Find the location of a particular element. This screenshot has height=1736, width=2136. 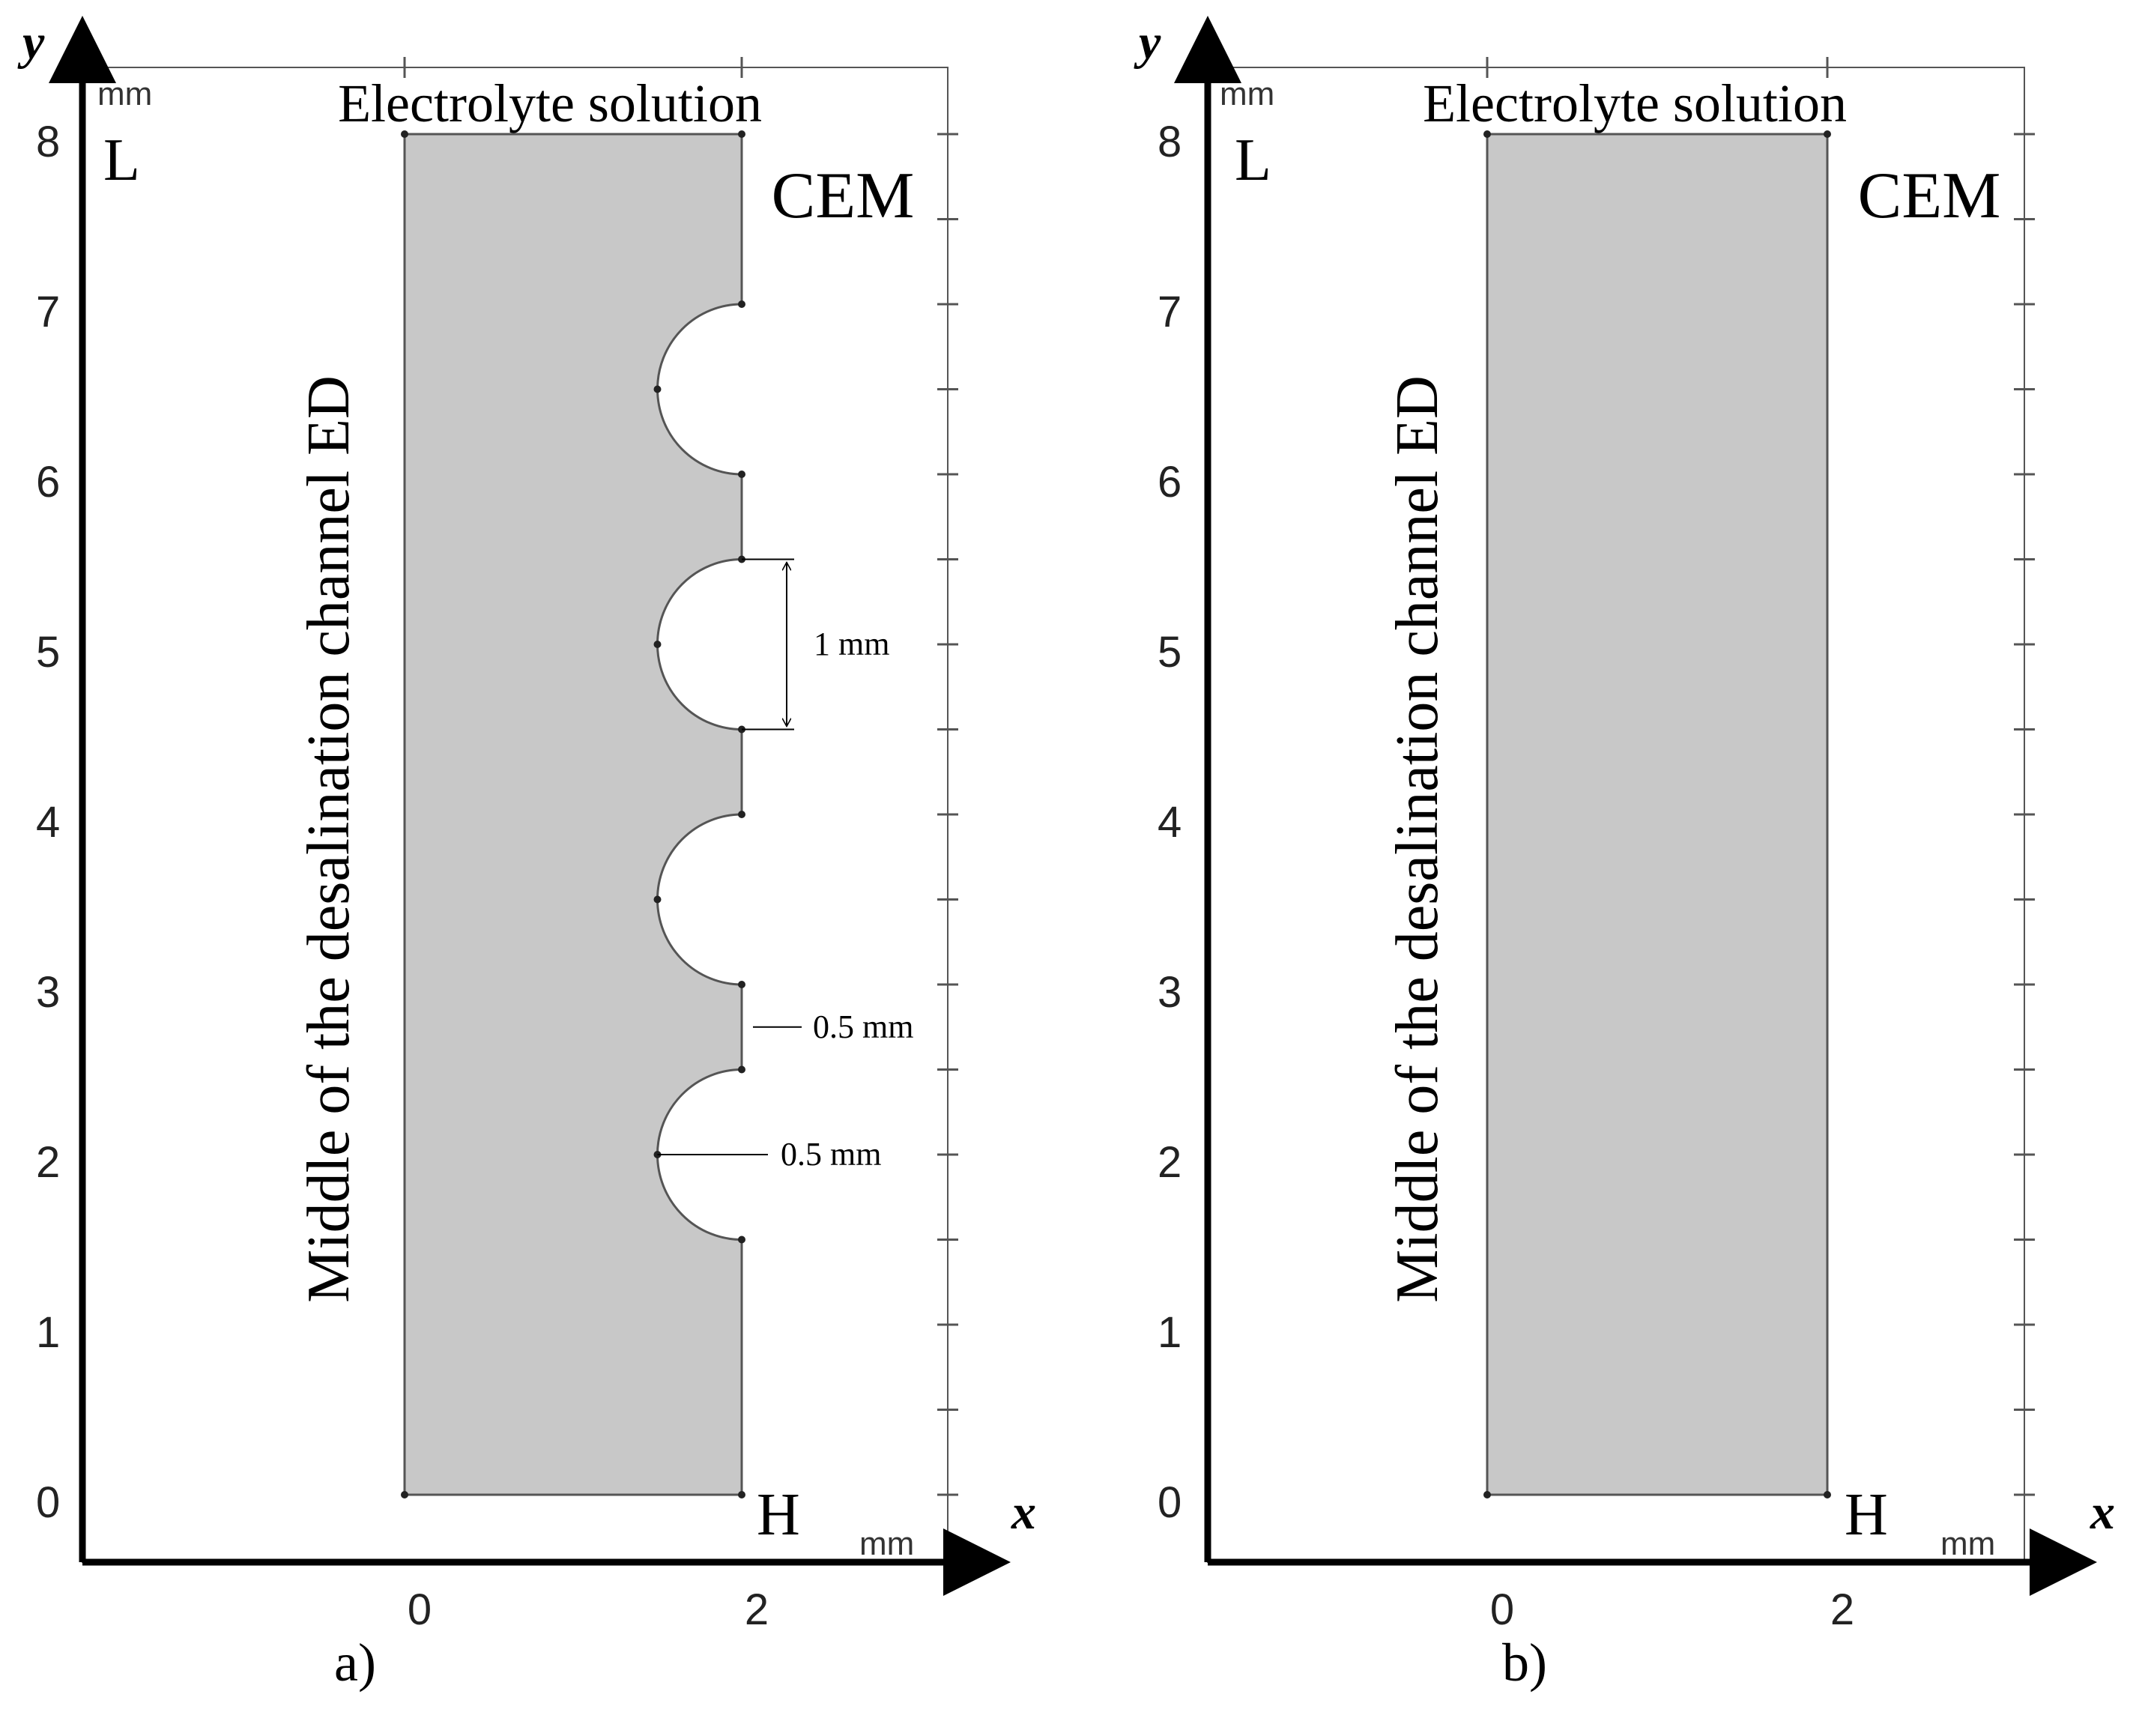

radius-label: 0.5 mm is located at coordinates (831, 1154).